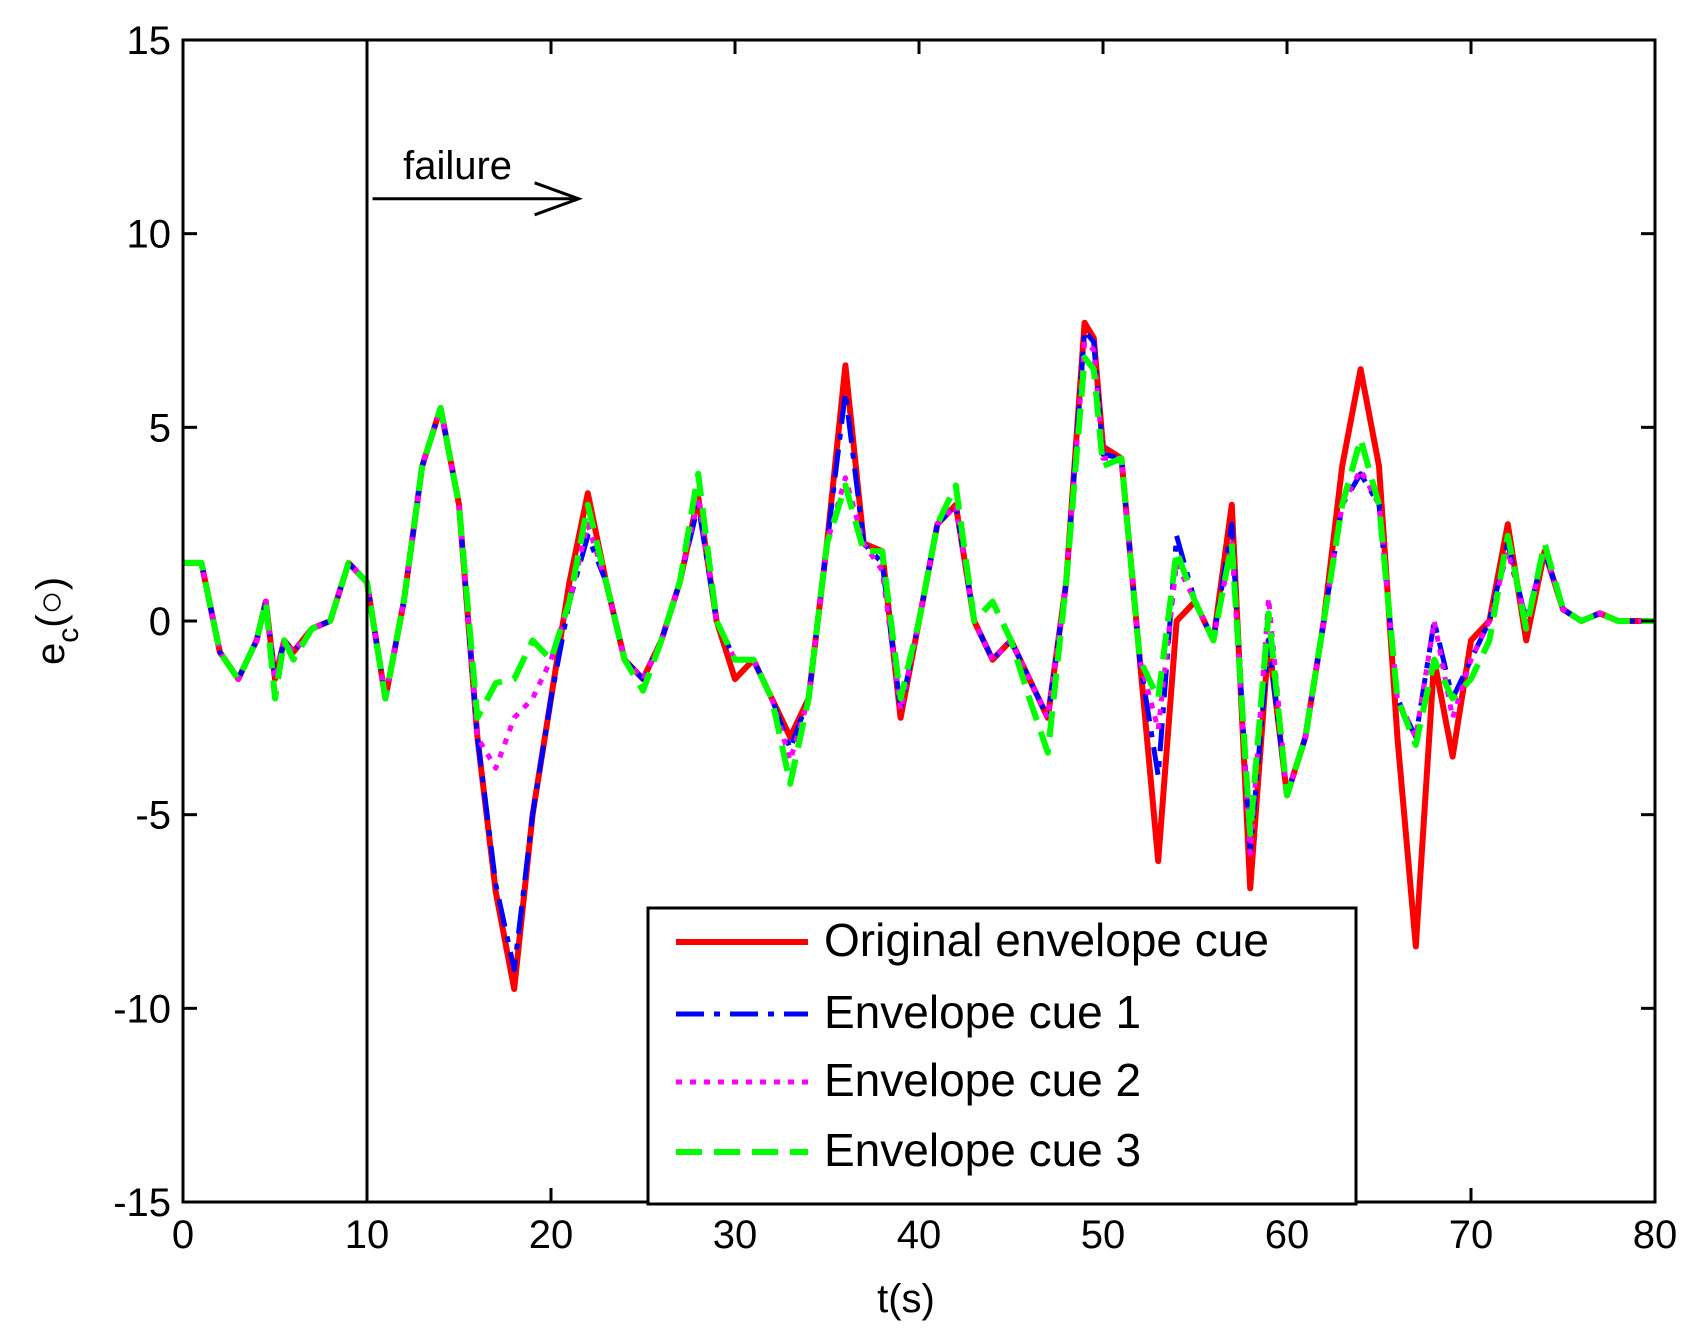 The width and height of the screenshot is (1696, 1328). I want to click on x-tick-label: 10, so click(367, 1235).